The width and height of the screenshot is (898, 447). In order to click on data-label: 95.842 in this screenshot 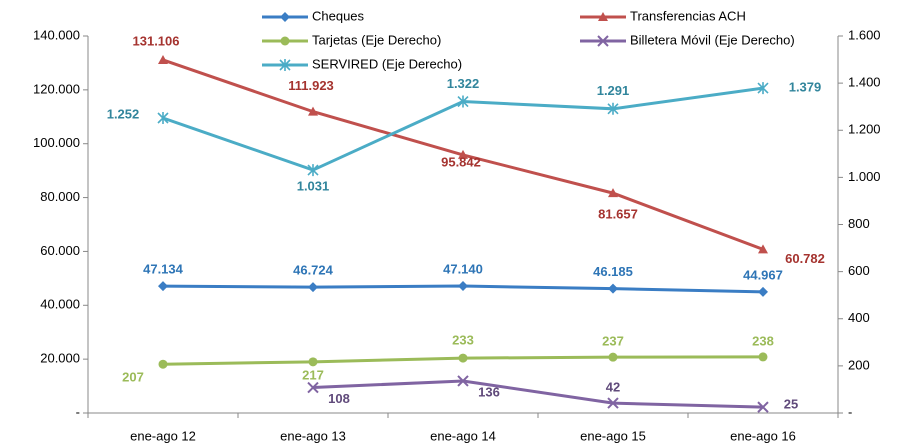, I will do `click(461, 161)`.